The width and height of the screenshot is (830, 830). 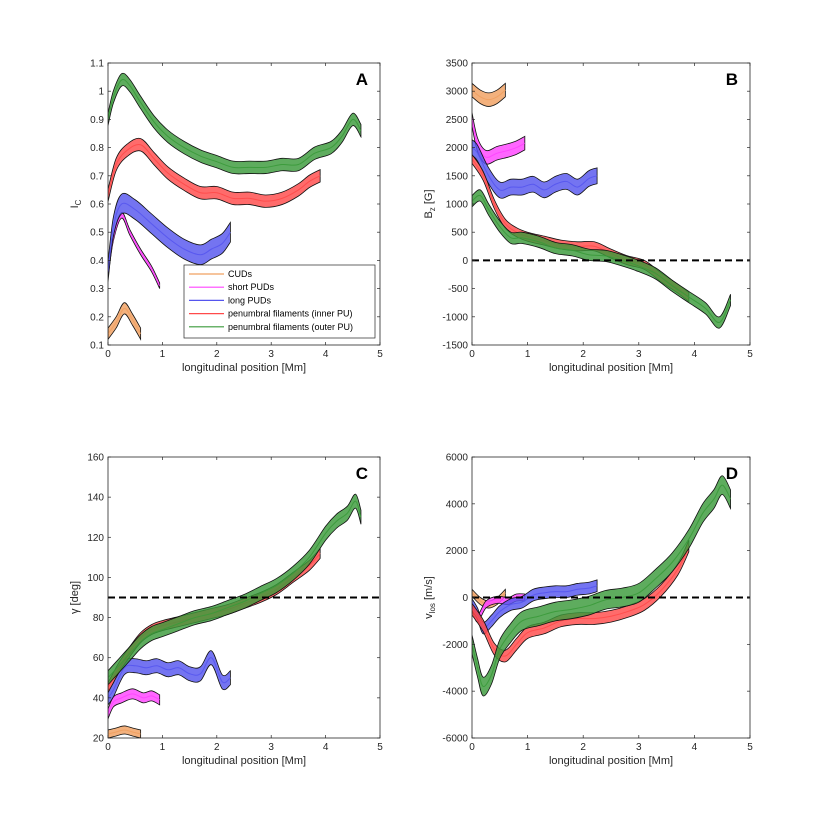 I want to click on y-tick-label: -2000, so click(x=455, y=645).